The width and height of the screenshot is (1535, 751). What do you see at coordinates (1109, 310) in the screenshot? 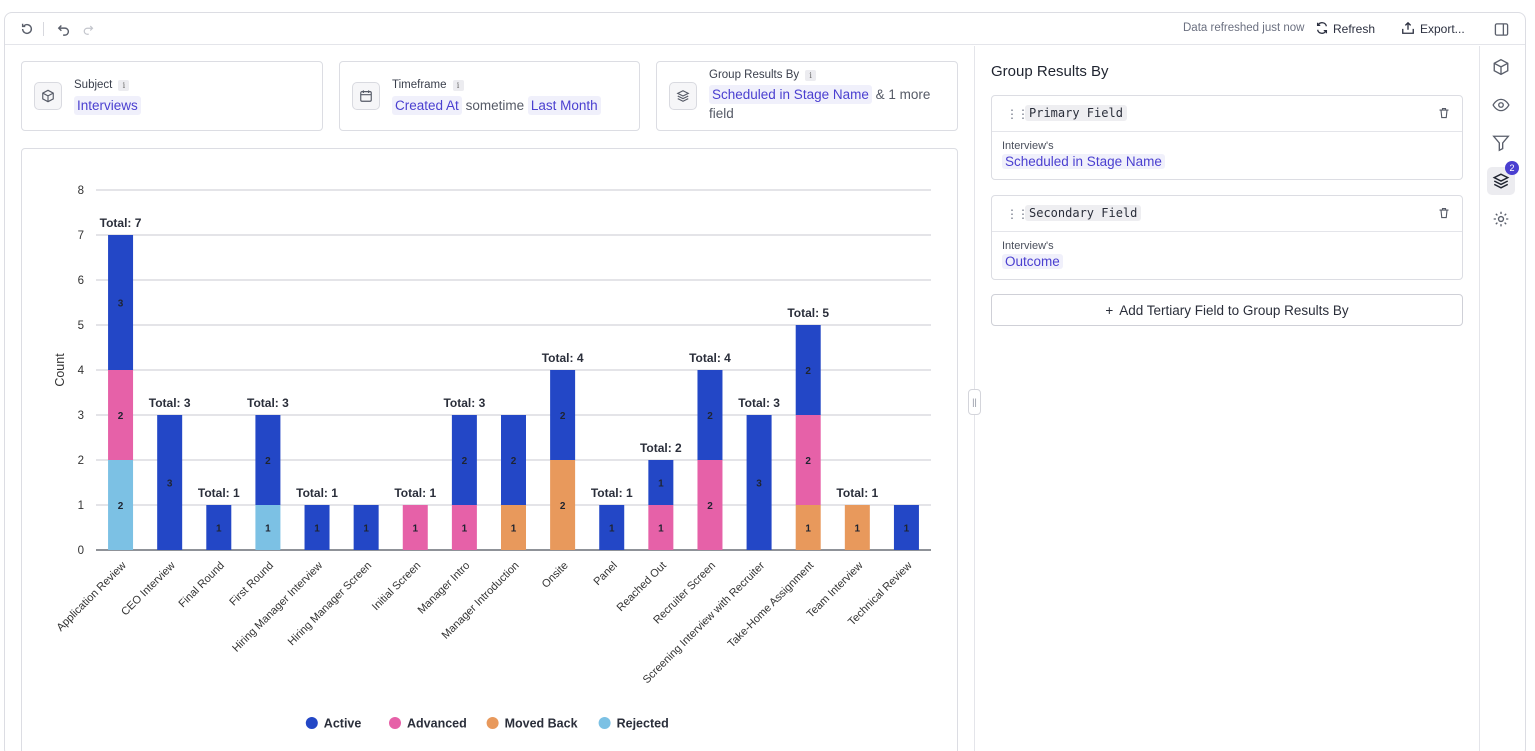
I see `plus-icon: +` at bounding box center [1109, 310].